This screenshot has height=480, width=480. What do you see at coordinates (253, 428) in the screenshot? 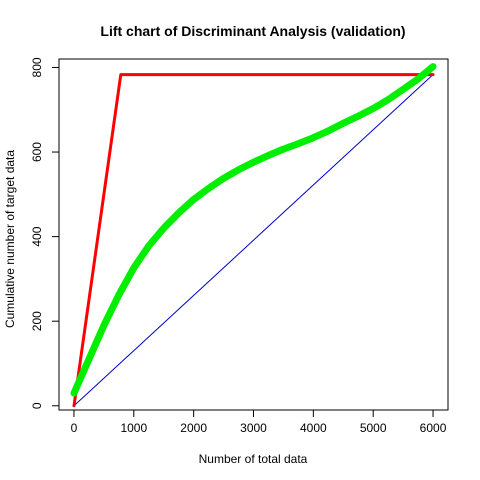
I see `x-tick-label: 3000` at bounding box center [253, 428].